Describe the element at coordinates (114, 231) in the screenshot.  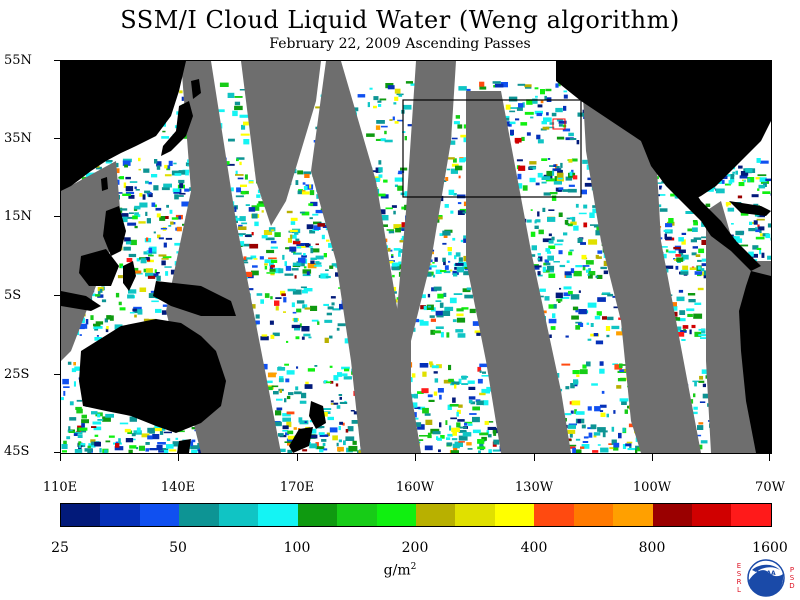
I see `land-philippines` at that location.